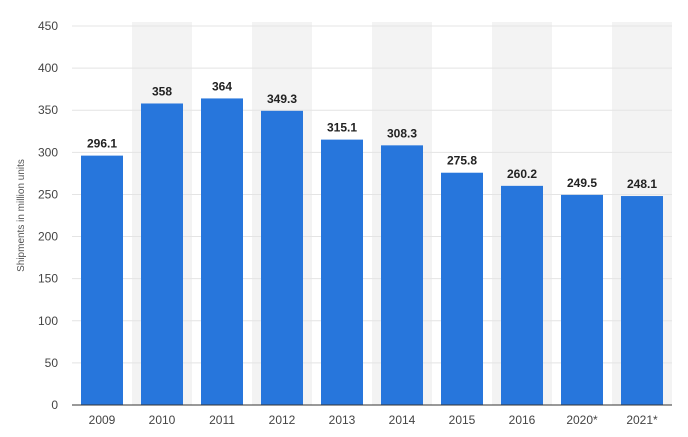 Image resolution: width=688 pixels, height=437 pixels. I want to click on x-tick-label: 2014, so click(402, 420).